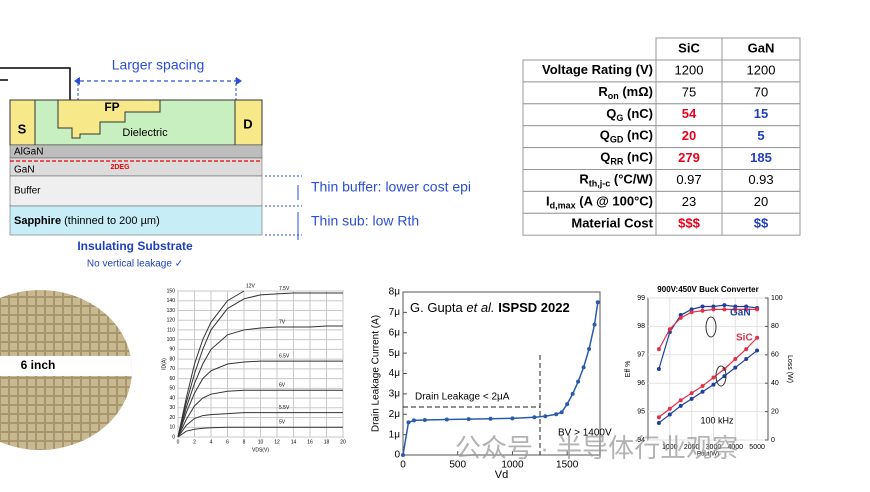  What do you see at coordinates (501, 373) in the screenshot?
I see `plot-area` at bounding box center [501, 373].